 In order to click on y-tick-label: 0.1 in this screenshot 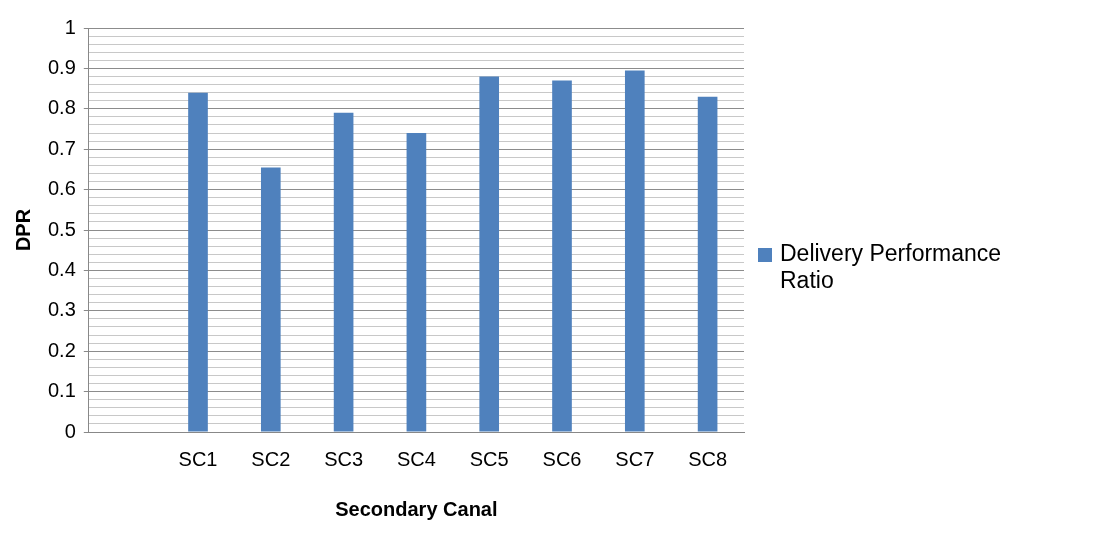, I will do `click(61, 390)`.